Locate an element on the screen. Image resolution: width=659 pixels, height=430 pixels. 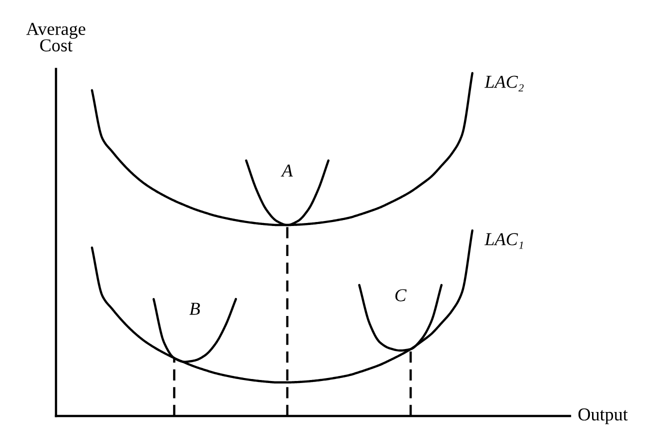
series-label: LAC₂ is located at coordinates (504, 84).